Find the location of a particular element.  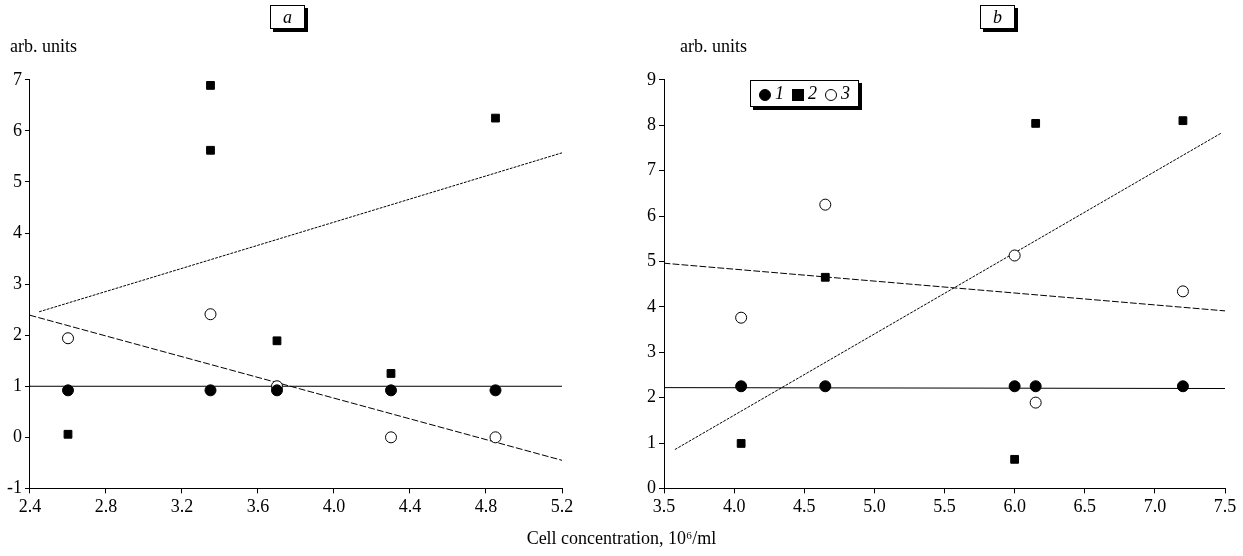

x-tick-label: 6.0 is located at coordinates (1014, 505).